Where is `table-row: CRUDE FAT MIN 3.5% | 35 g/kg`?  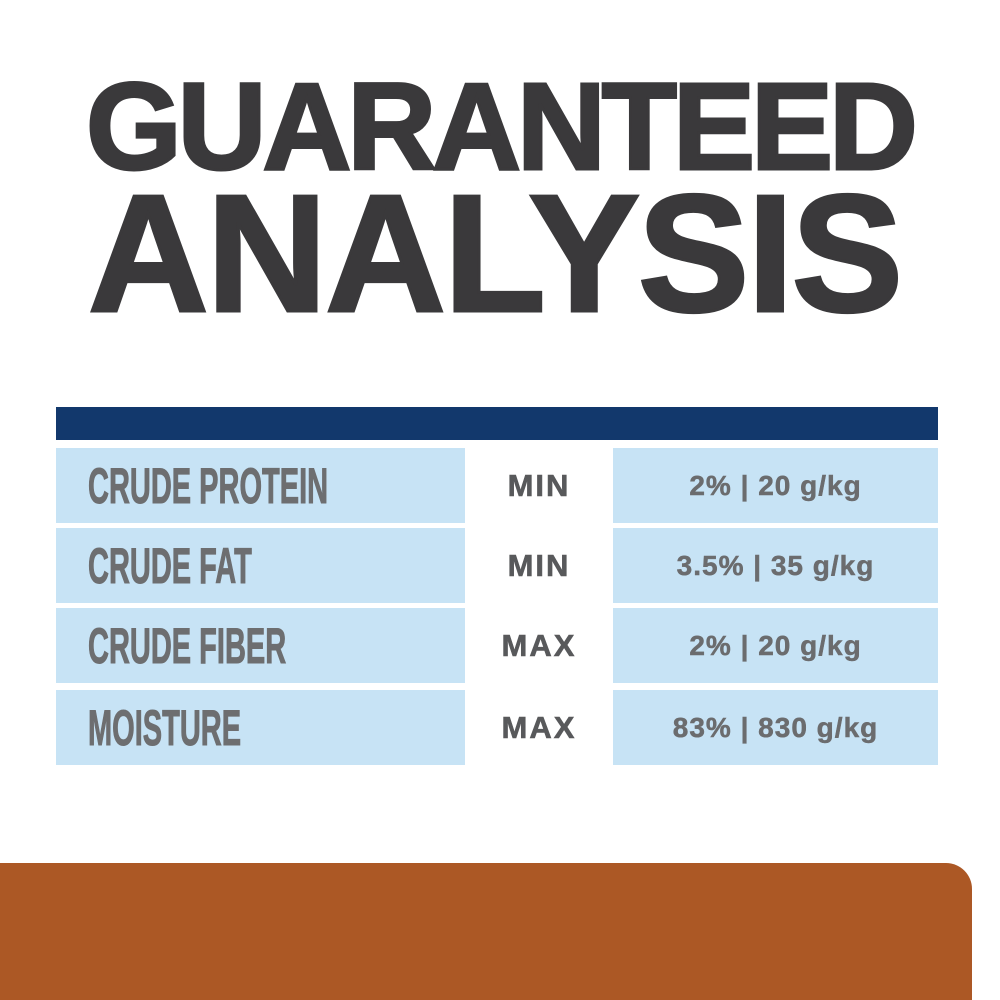 table-row: CRUDE FAT MIN 3.5% | 35 g/kg is located at coordinates (497, 565).